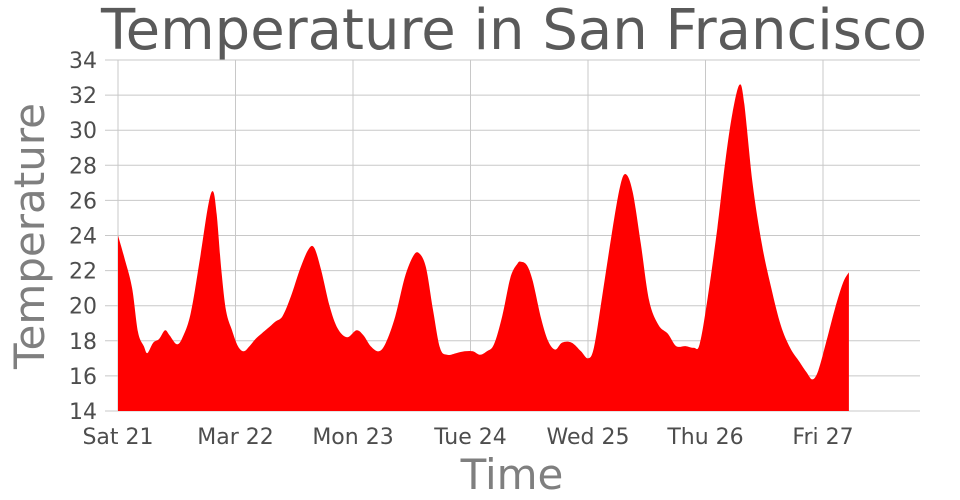 The image size is (960, 500). I want to click on x-tick-label: Fri 27, so click(822, 437).